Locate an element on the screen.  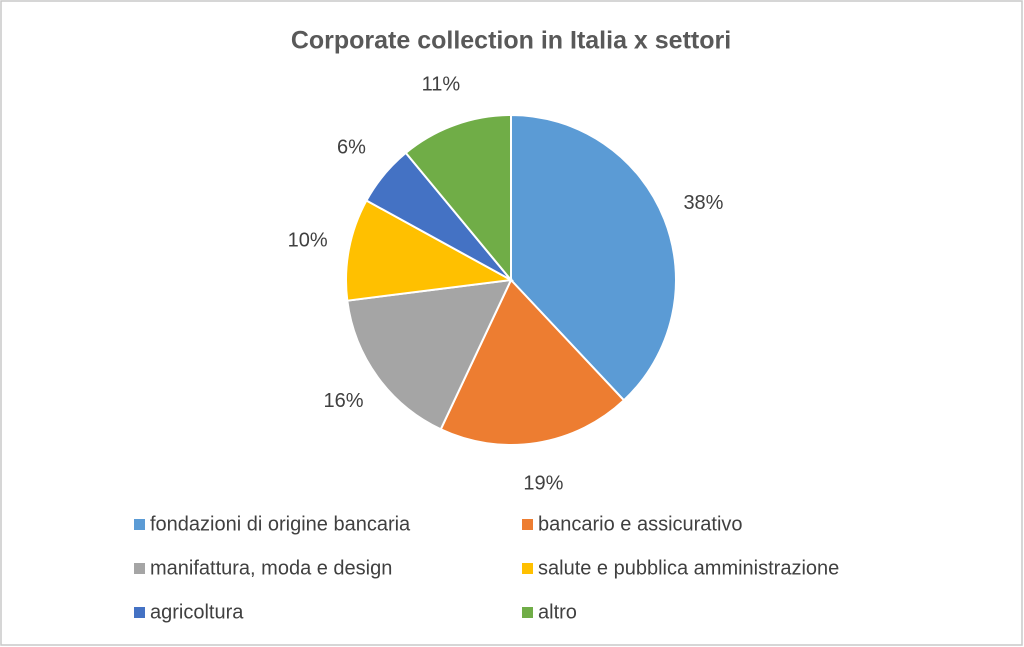
data-label: 19% is located at coordinates (543, 484).